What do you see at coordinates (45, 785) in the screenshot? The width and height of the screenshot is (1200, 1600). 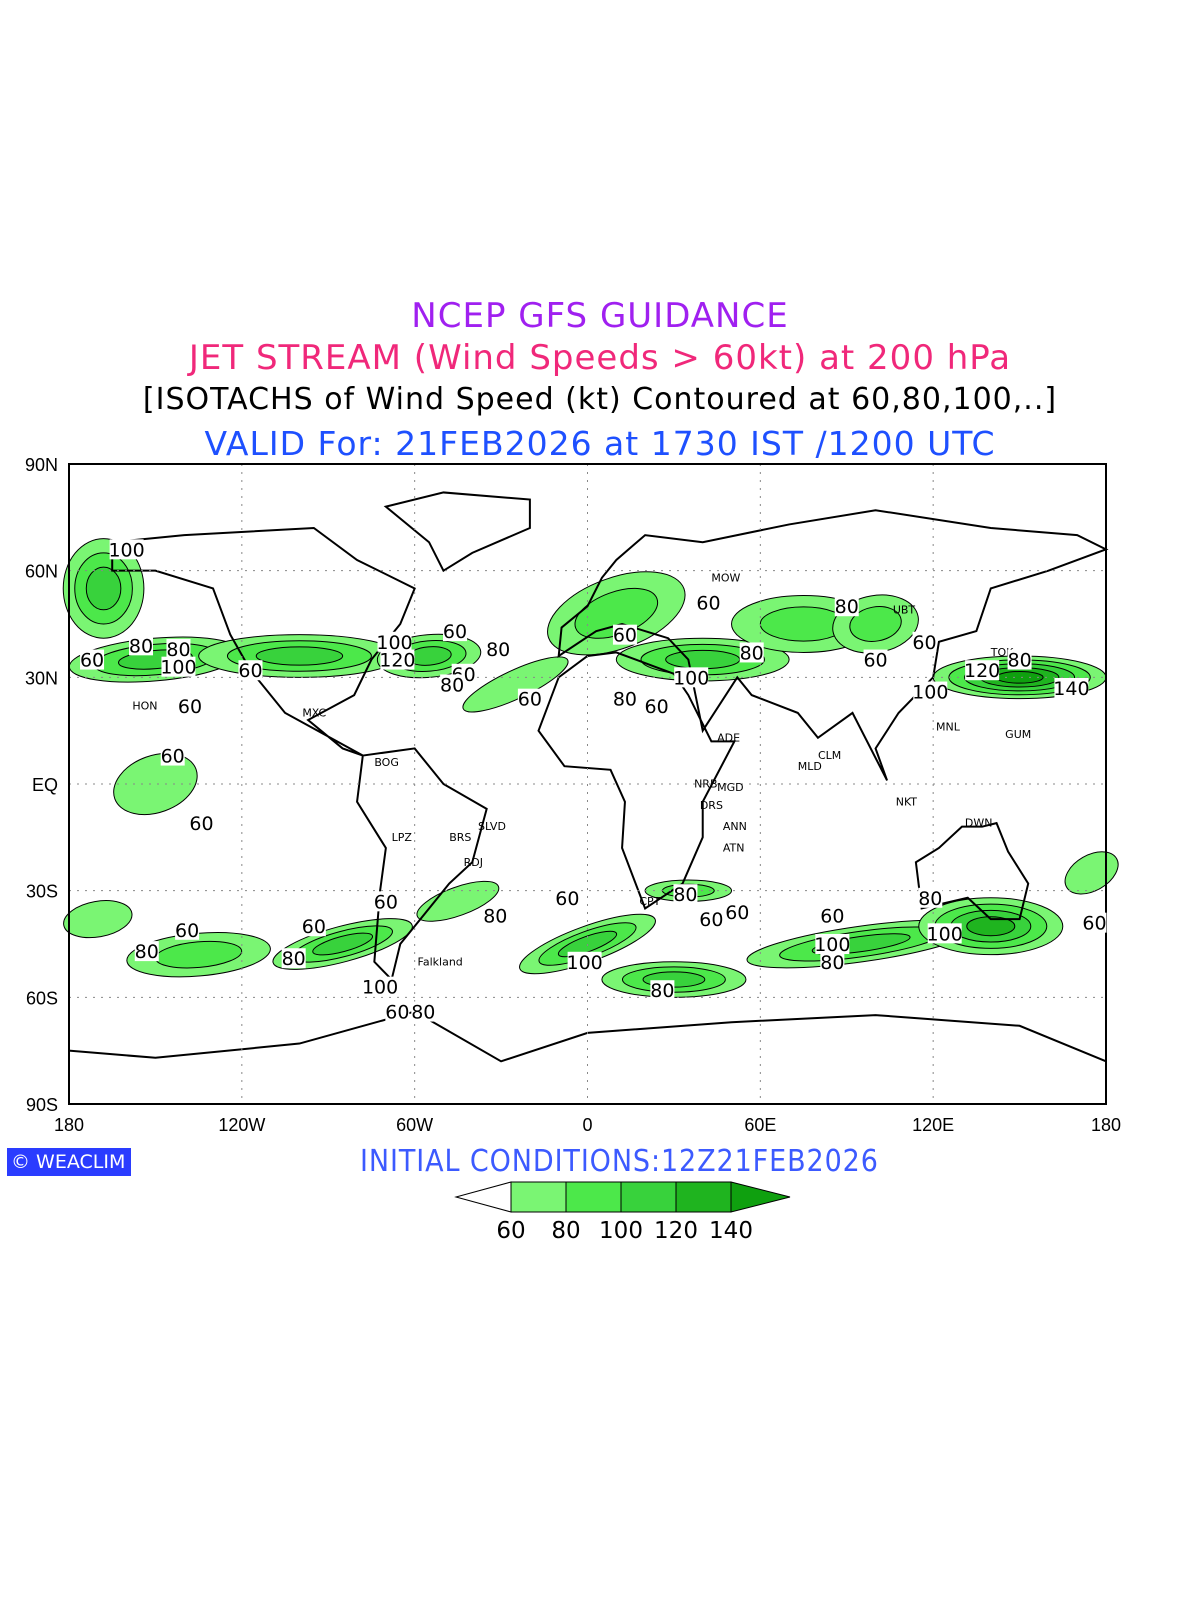 I see `lat-label: EQ` at bounding box center [45, 785].